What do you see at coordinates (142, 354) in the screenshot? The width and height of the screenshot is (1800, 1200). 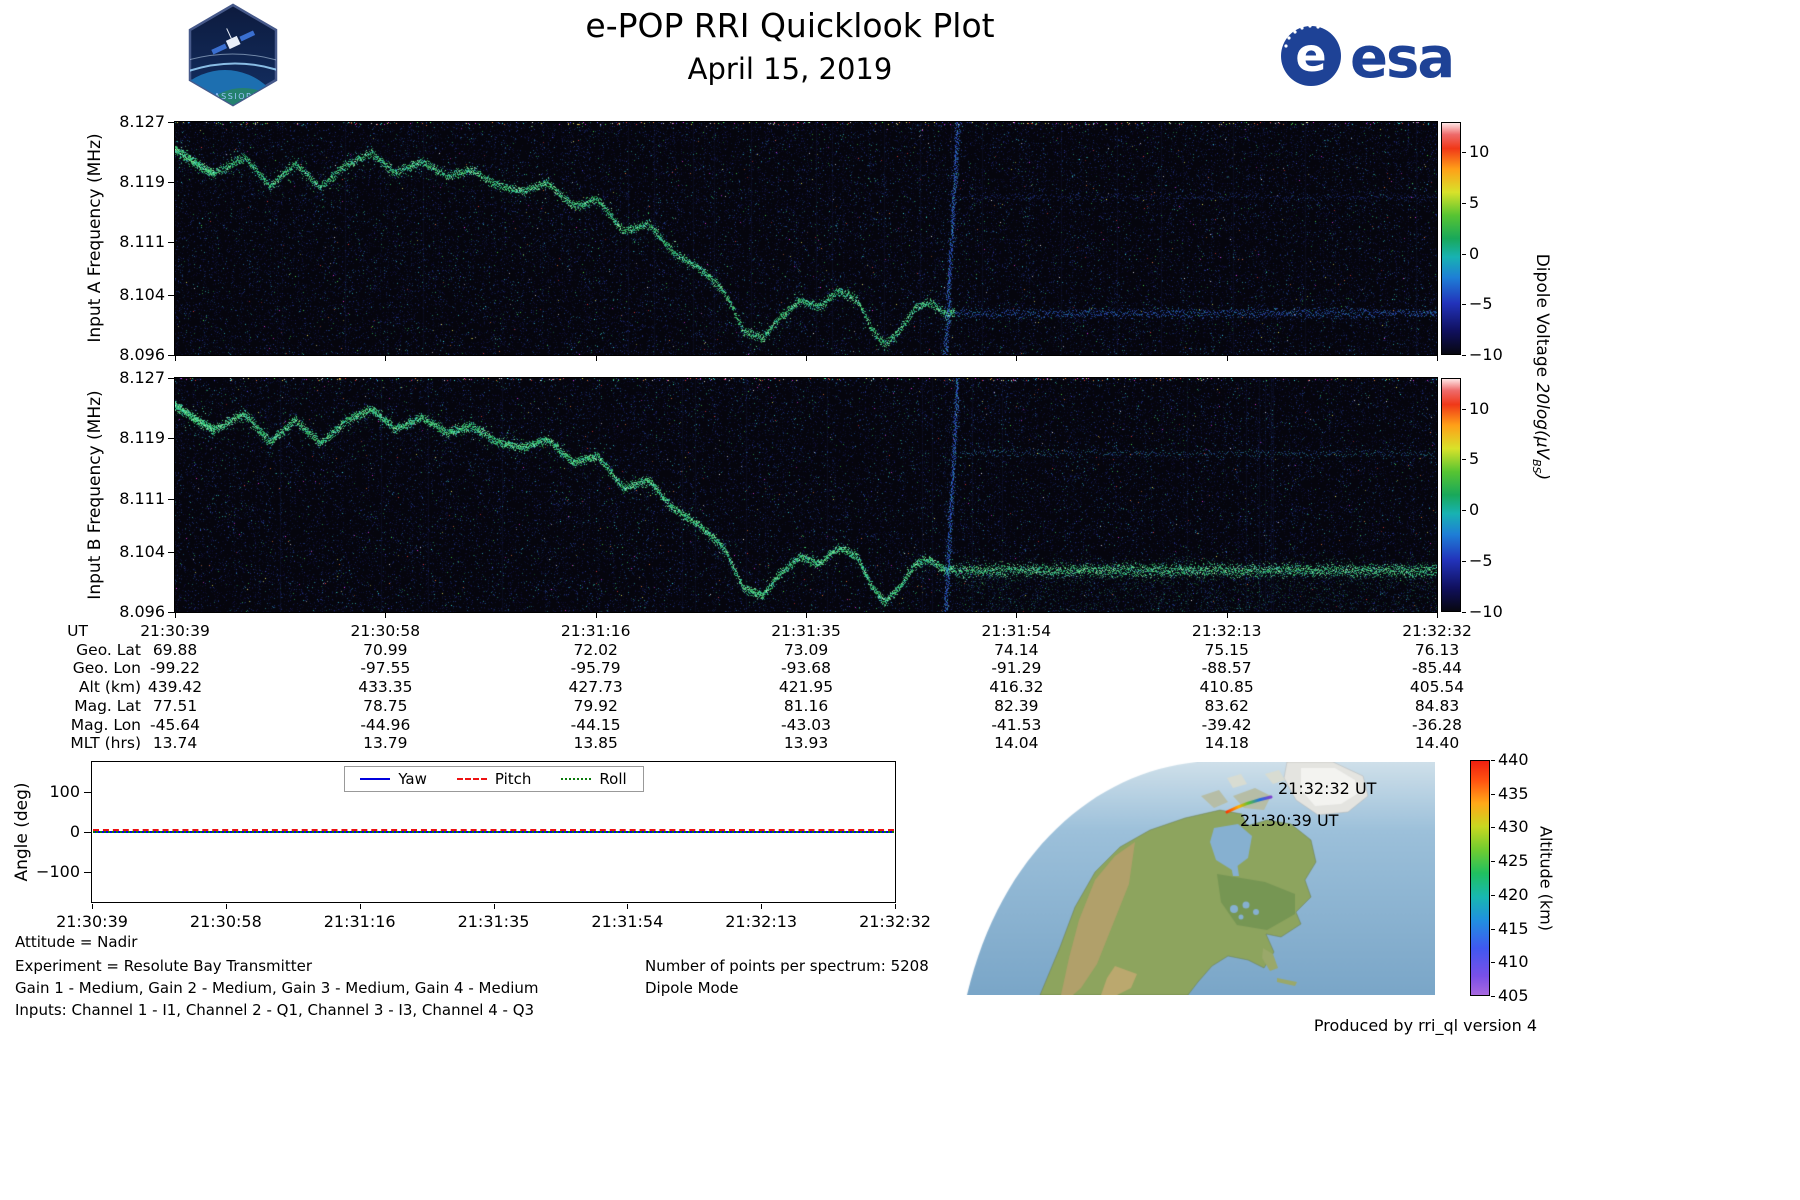 I see `freq-tick-label: 8.096` at bounding box center [142, 354].